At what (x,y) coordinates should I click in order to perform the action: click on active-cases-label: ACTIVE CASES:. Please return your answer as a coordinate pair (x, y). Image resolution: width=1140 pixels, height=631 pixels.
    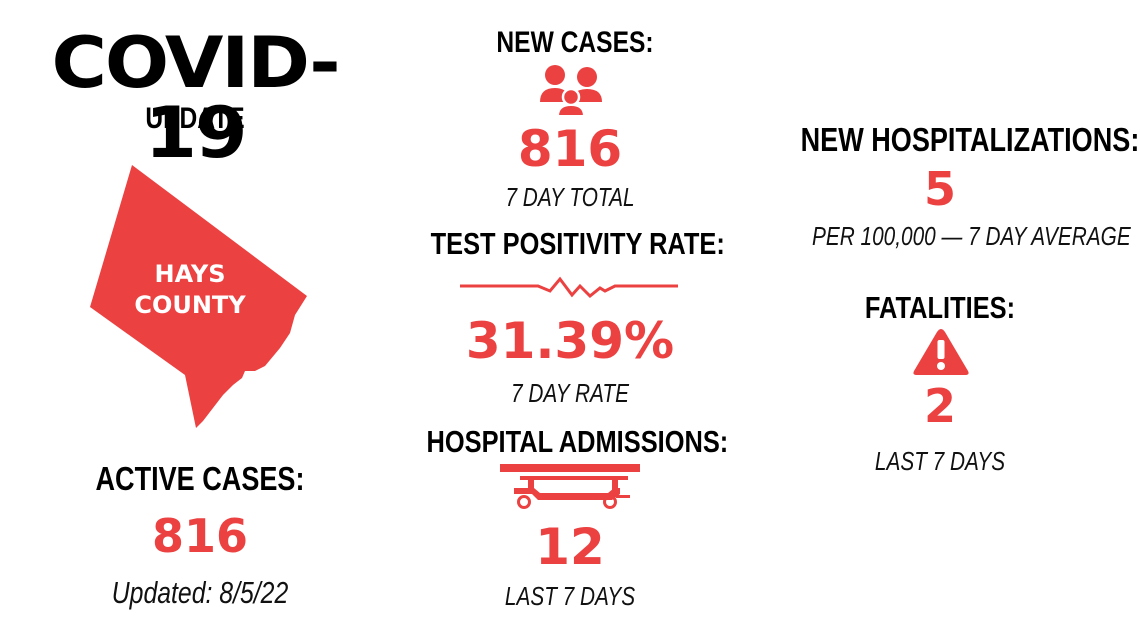
    Looking at the image, I should click on (200, 478).